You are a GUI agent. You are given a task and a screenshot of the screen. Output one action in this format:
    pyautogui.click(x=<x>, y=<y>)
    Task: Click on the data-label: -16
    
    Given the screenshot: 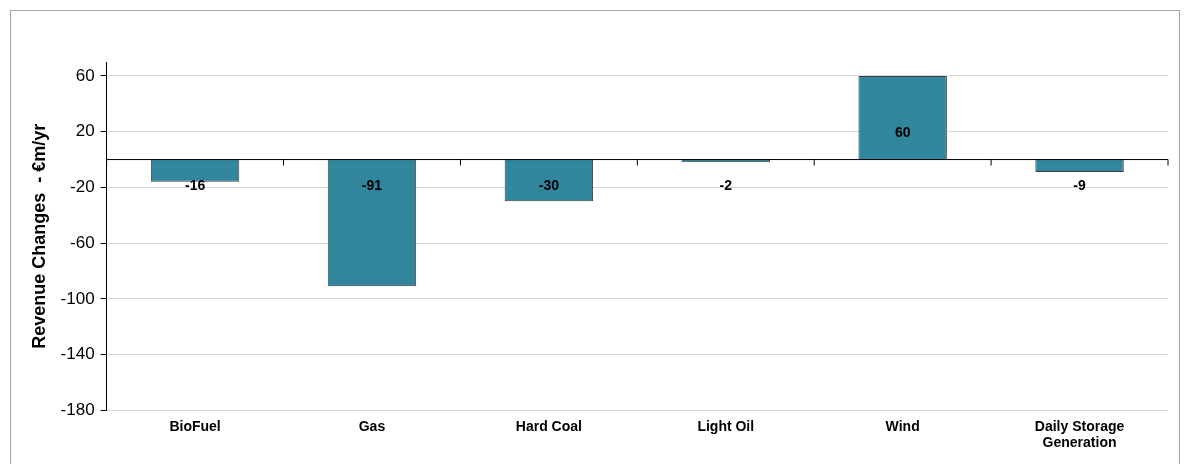 What is the action you would take?
    pyautogui.click(x=195, y=185)
    